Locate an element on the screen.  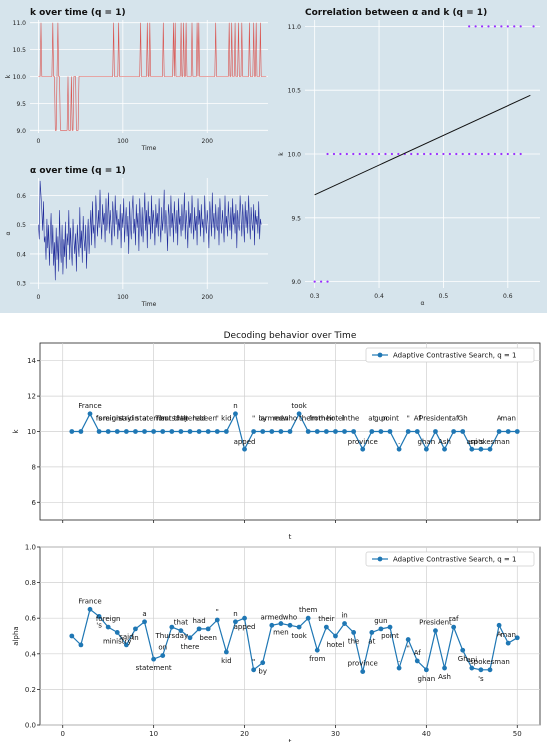
decoding-k-token-label: n is located at coordinates (235, 406).